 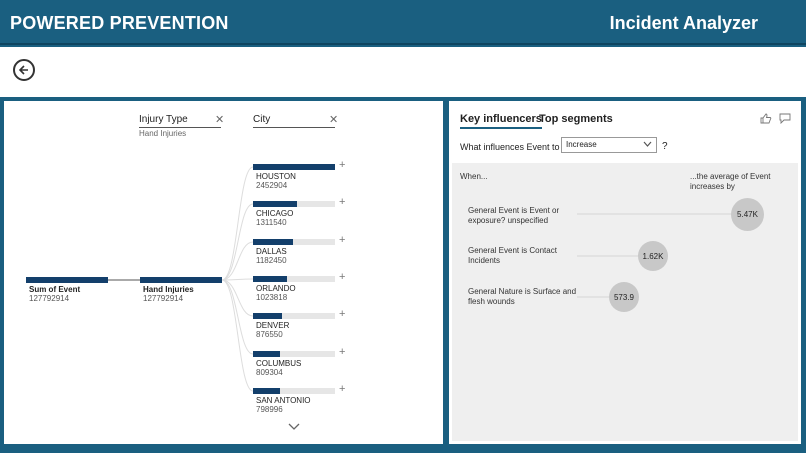 What do you see at coordinates (273, 325) in the screenshot?
I see `city-name: DENVER` at bounding box center [273, 325].